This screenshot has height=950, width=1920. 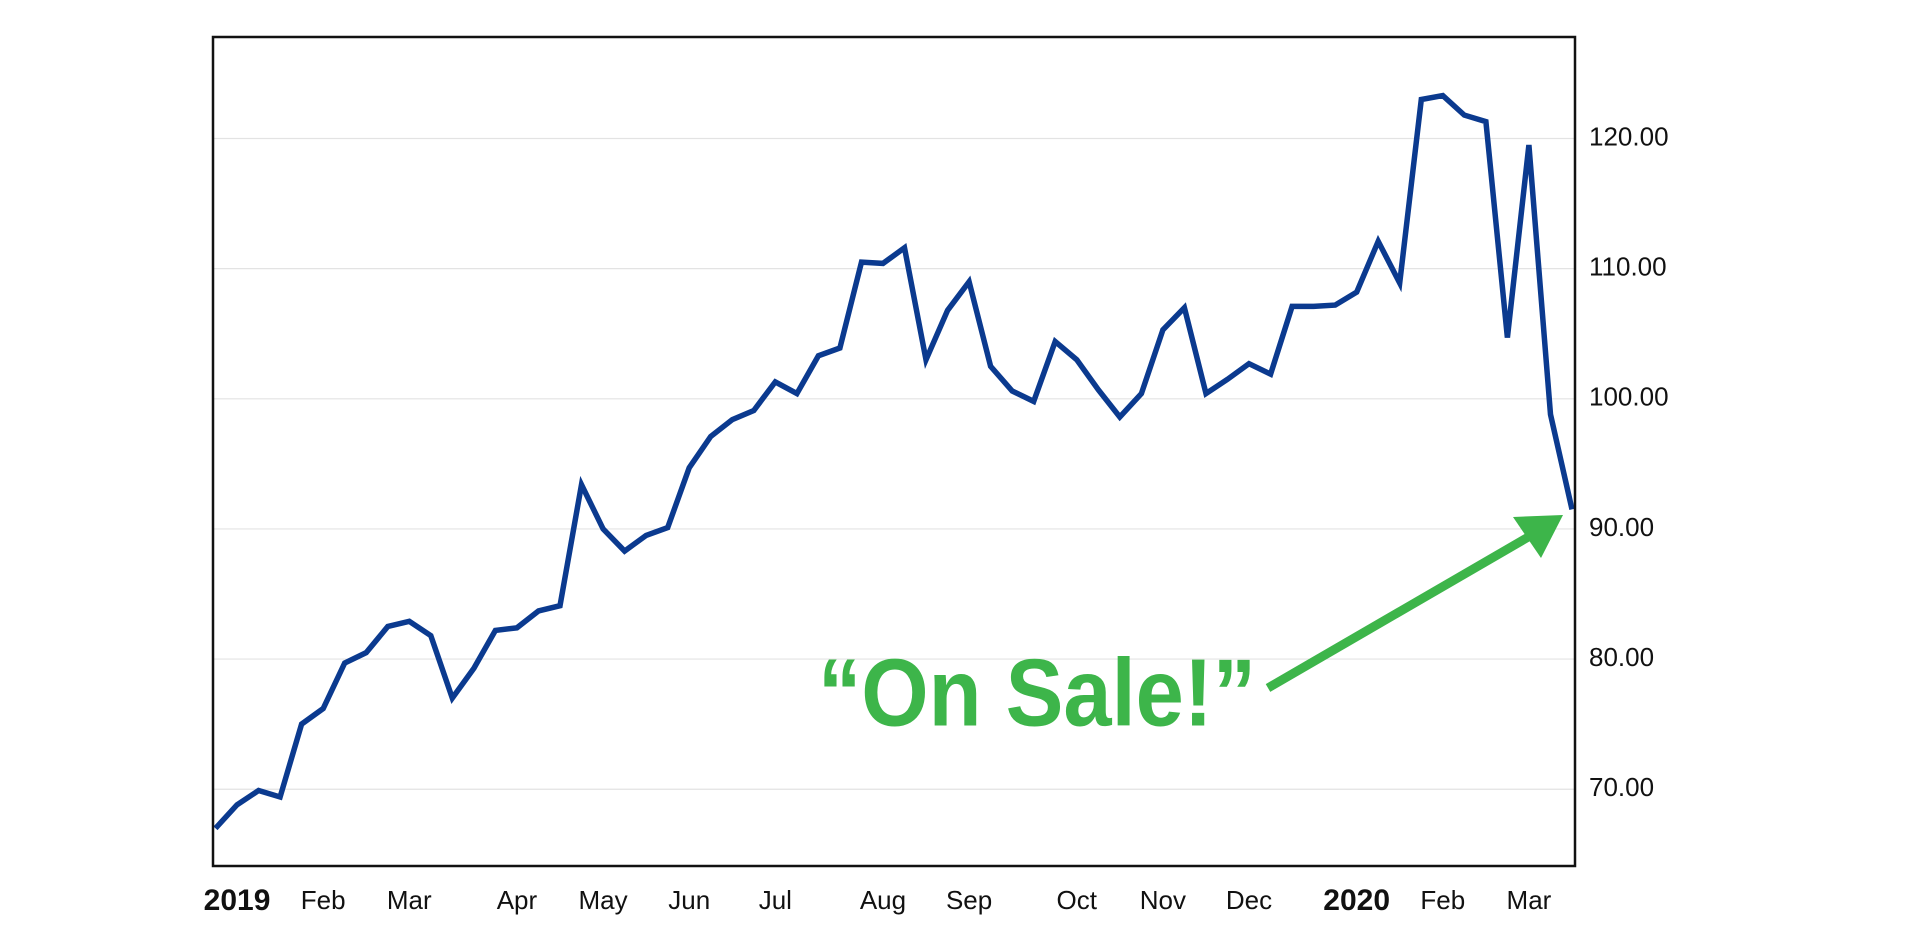 What do you see at coordinates (775, 900) in the screenshot?
I see `x-tick-label: Jul` at bounding box center [775, 900].